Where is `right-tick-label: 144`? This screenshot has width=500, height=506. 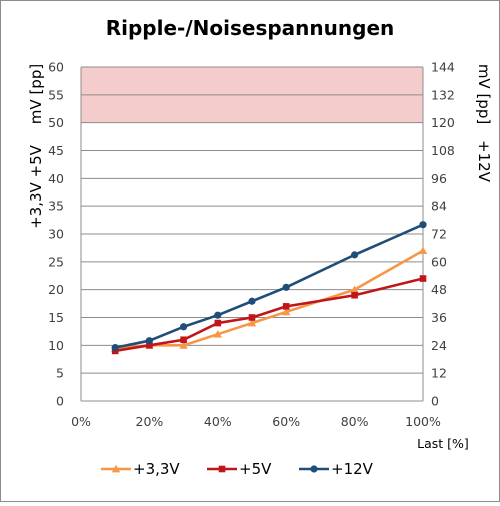 right-tick-label: 144 is located at coordinates (443, 67).